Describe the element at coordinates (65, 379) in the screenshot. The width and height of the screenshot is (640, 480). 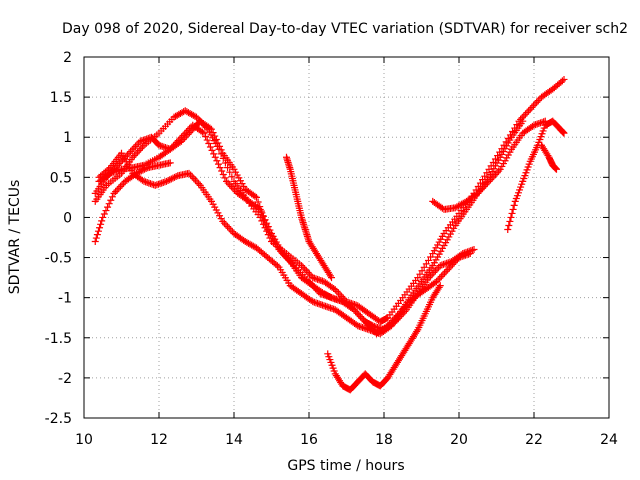
I see `y-tick-label: -2` at that location.